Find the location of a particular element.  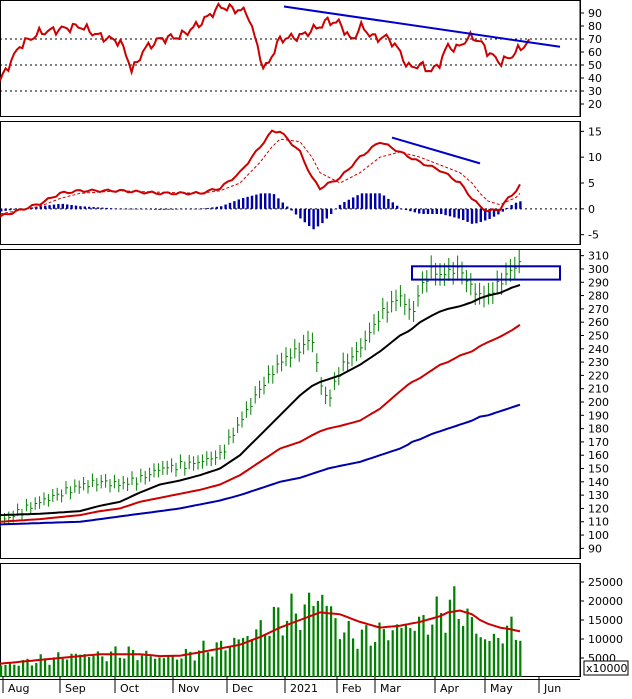

x-tick-label: Aug is located at coordinates (18, 688).